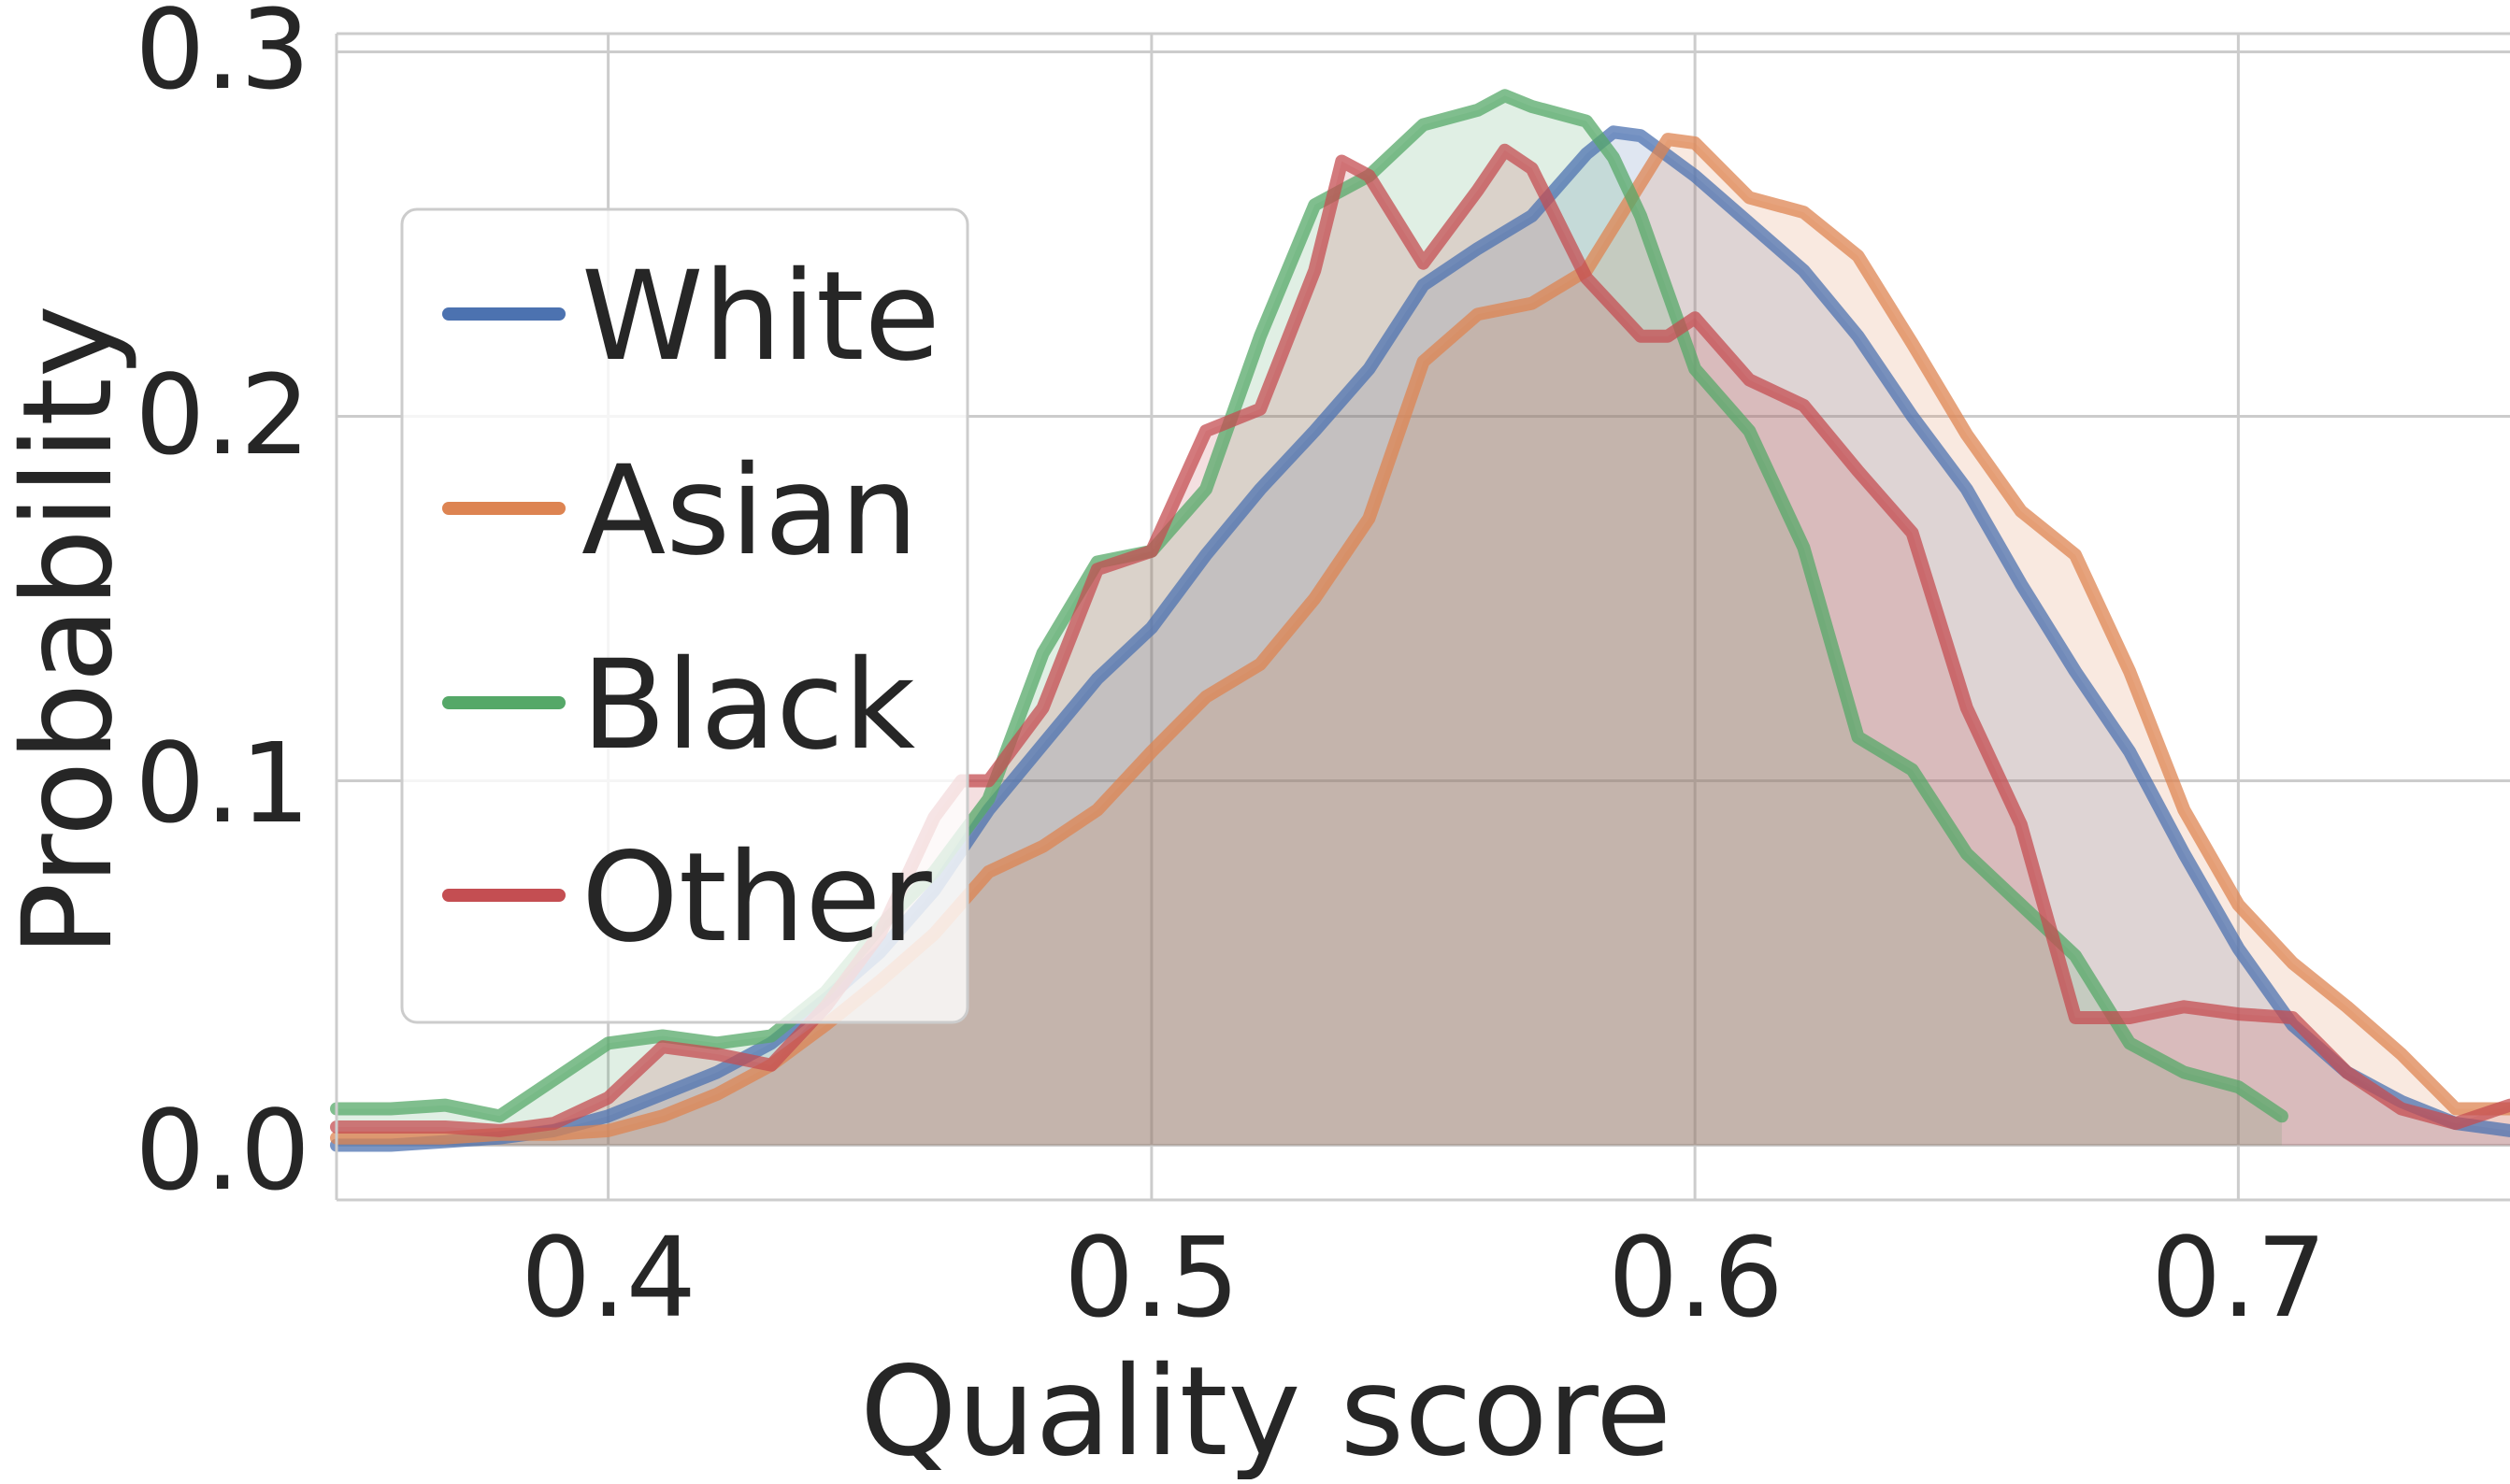  What do you see at coordinates (748, 706) in the screenshot?
I see `legend-label-black: Black` at bounding box center [748, 706].